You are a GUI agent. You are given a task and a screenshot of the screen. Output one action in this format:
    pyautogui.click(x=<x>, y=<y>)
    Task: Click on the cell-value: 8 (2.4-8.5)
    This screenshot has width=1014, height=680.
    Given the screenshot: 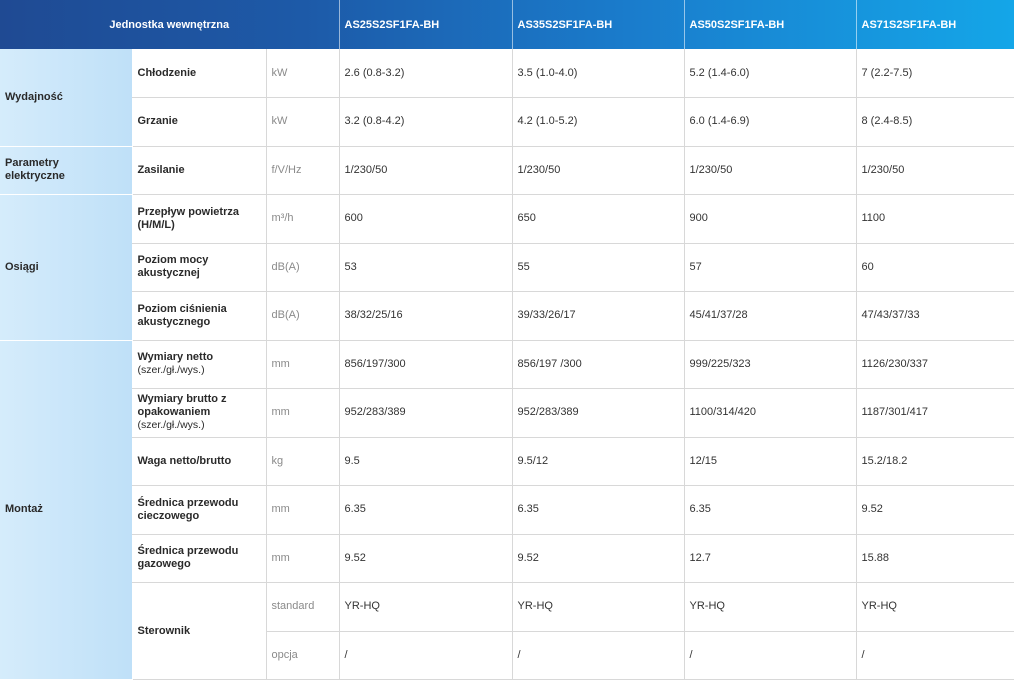 What is the action you would take?
    pyautogui.click(x=935, y=122)
    